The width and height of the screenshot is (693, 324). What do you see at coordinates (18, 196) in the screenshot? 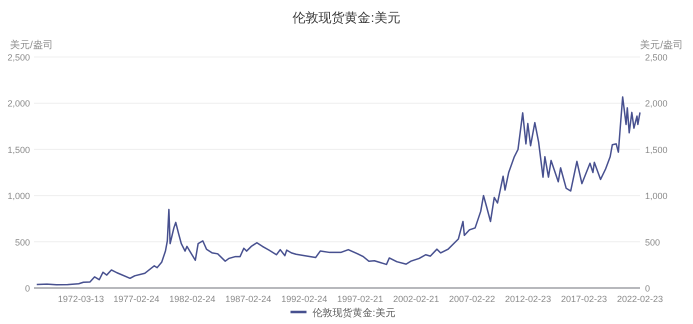
I see `y-tick-label: 1,000` at bounding box center [18, 196].